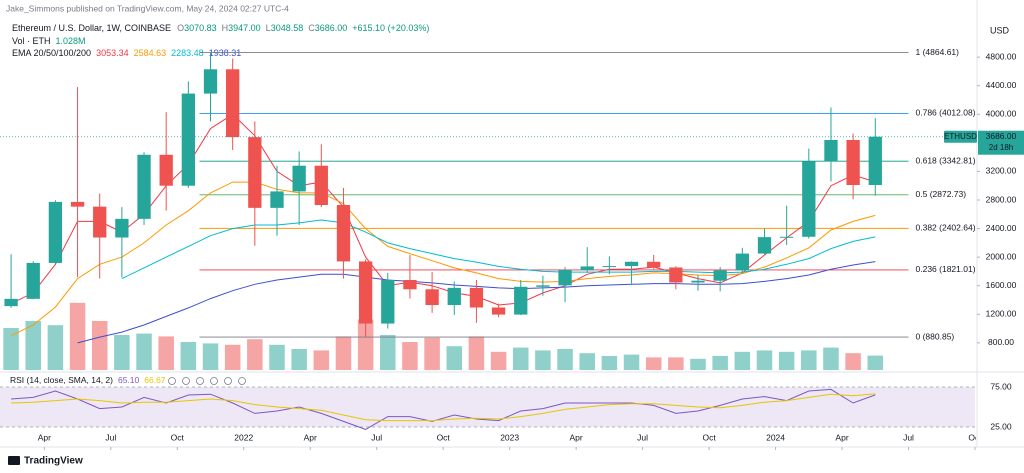  What do you see at coordinates (1001, 142) in the screenshot?
I see `price-tag` at bounding box center [1001, 142].